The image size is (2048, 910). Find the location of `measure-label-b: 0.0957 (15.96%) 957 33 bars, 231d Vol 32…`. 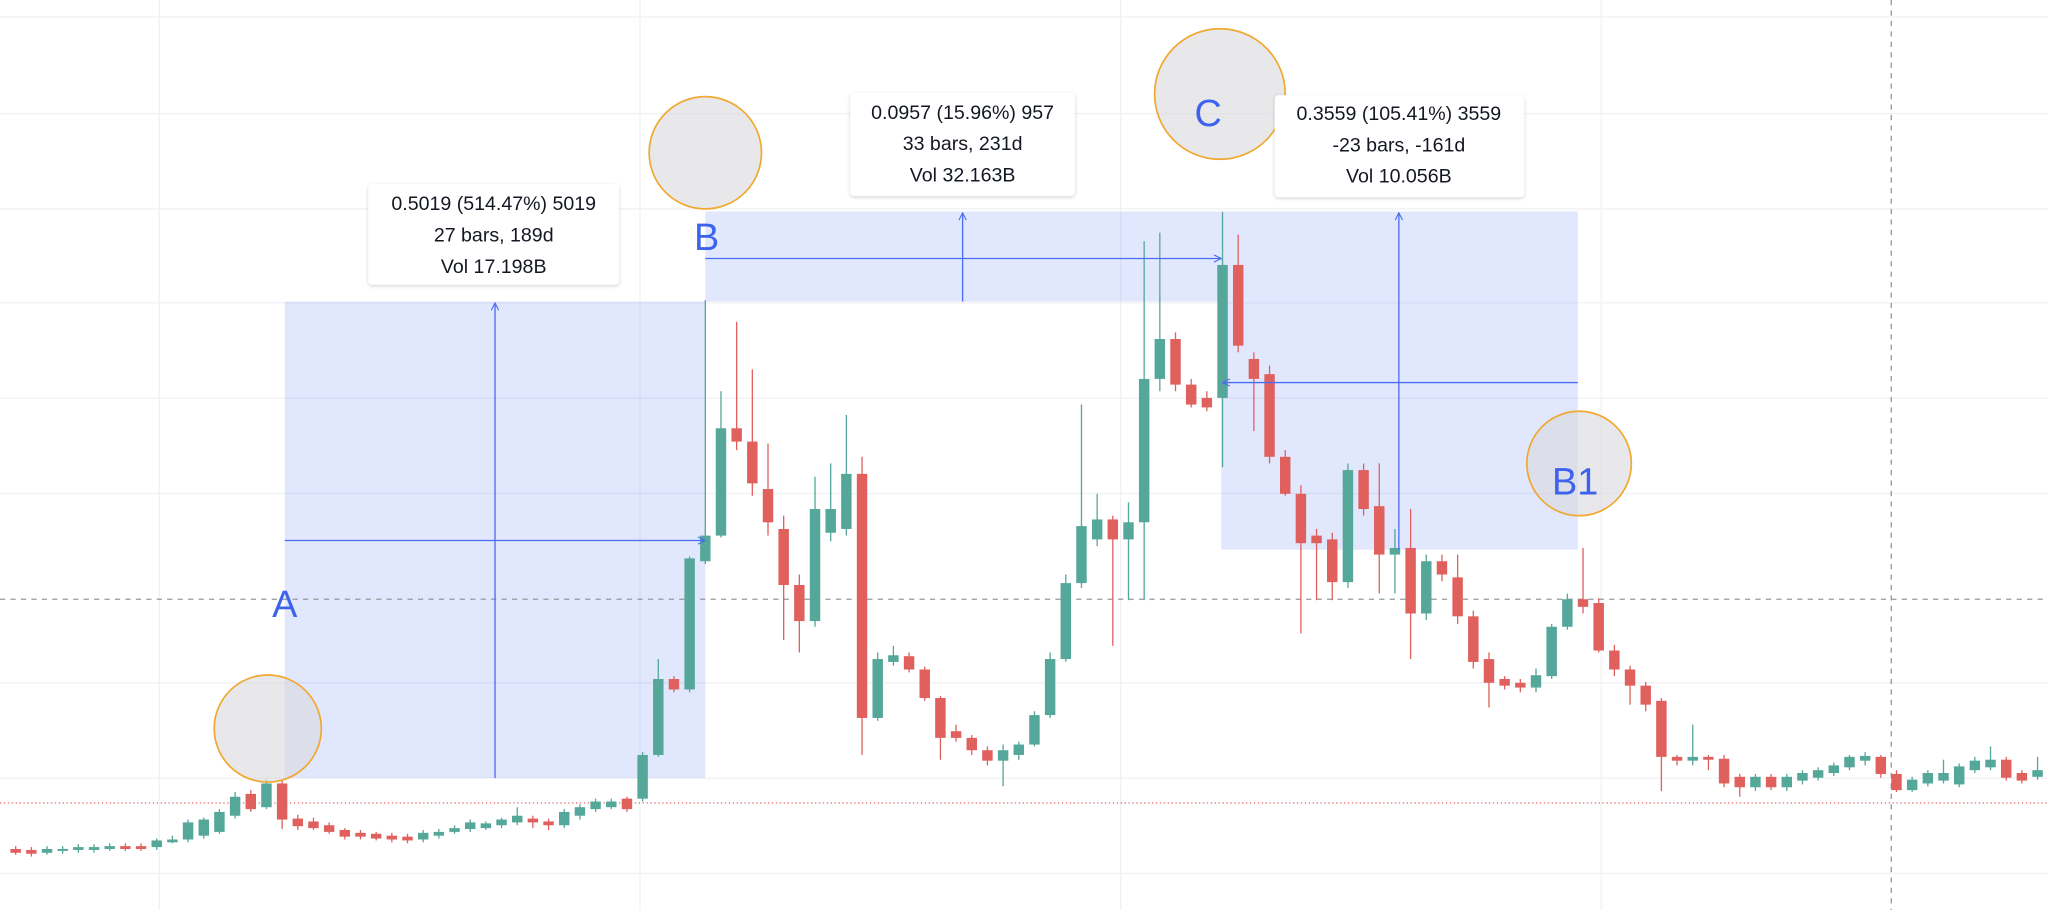

measure-label-b: 0.0957 (15.96%) 957 33 bars, 231d Vol 32… is located at coordinates (962, 144).